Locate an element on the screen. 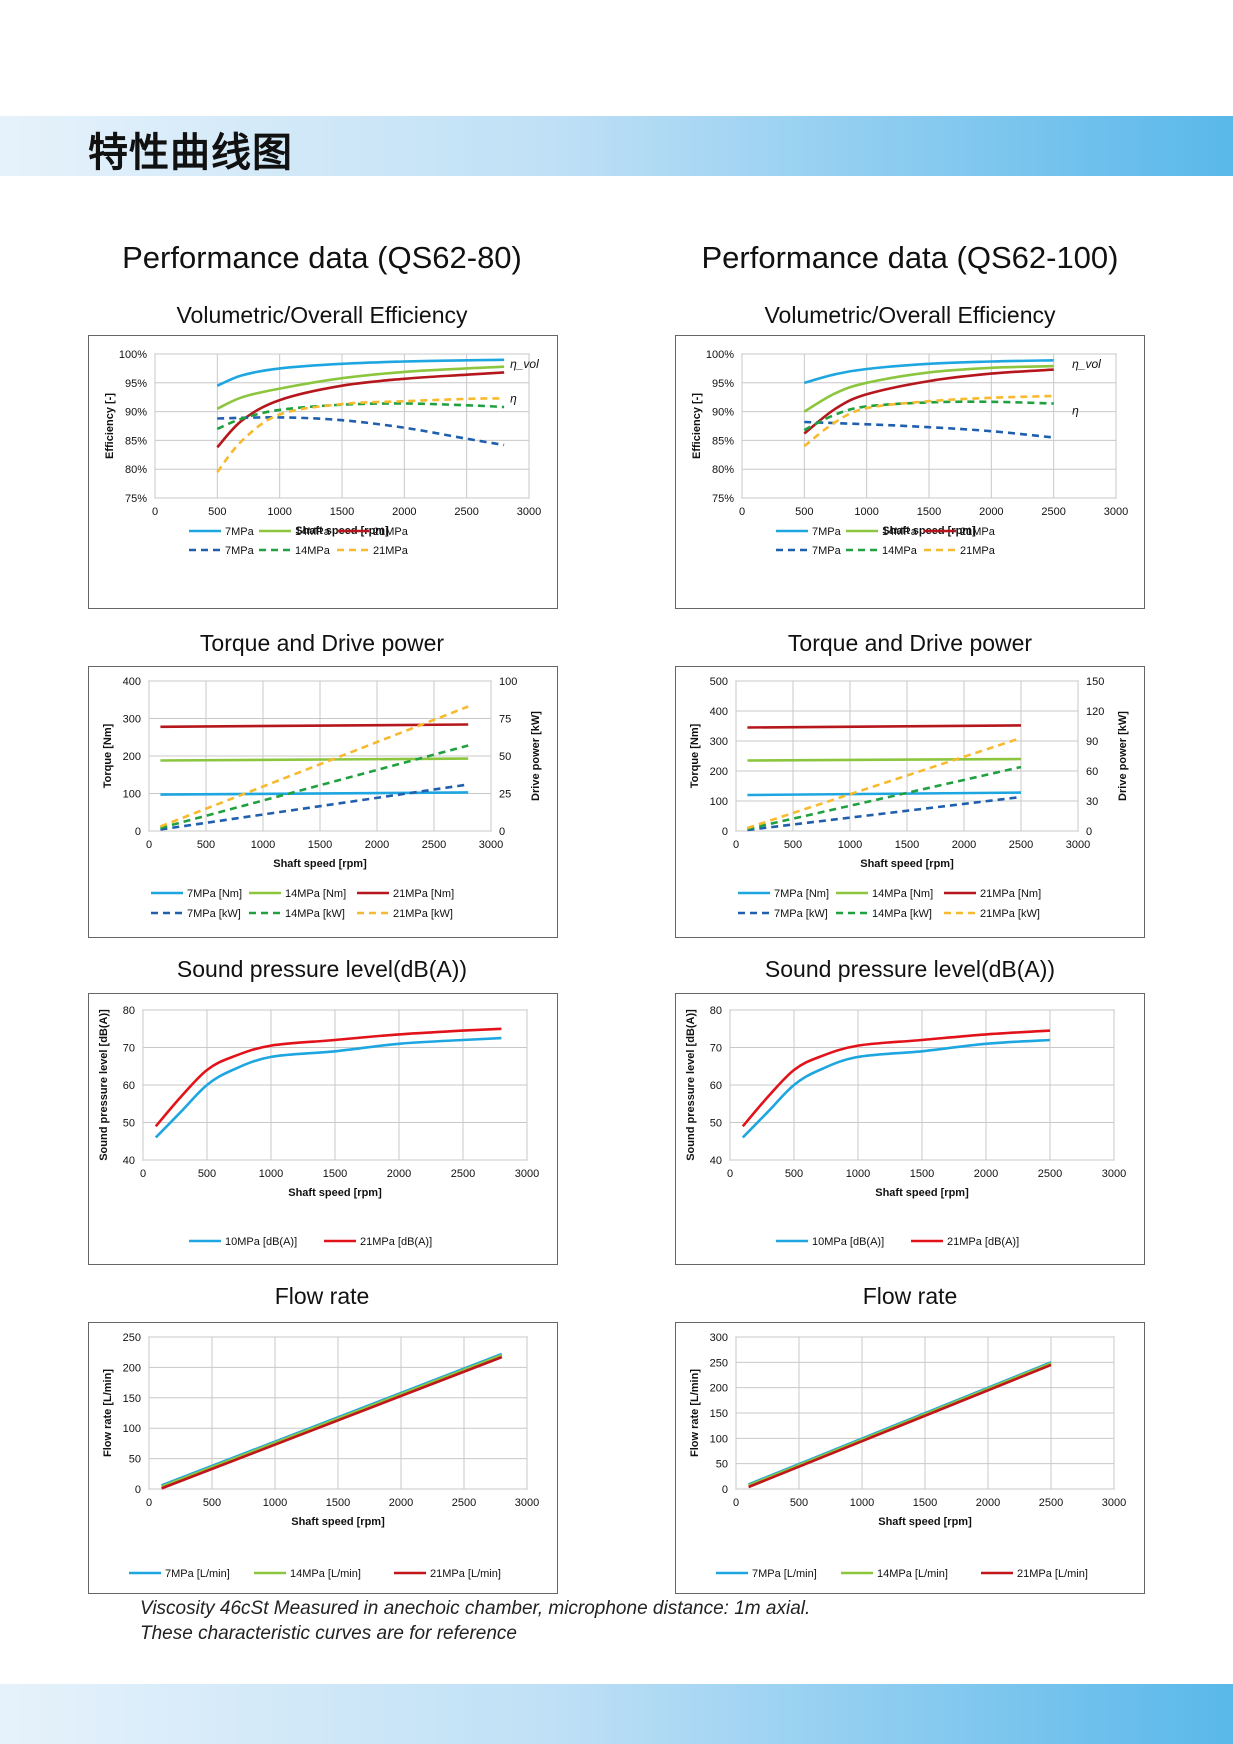 The width and height of the screenshot is (1233, 1744). y-tick-label: 90% is located at coordinates (723, 413).